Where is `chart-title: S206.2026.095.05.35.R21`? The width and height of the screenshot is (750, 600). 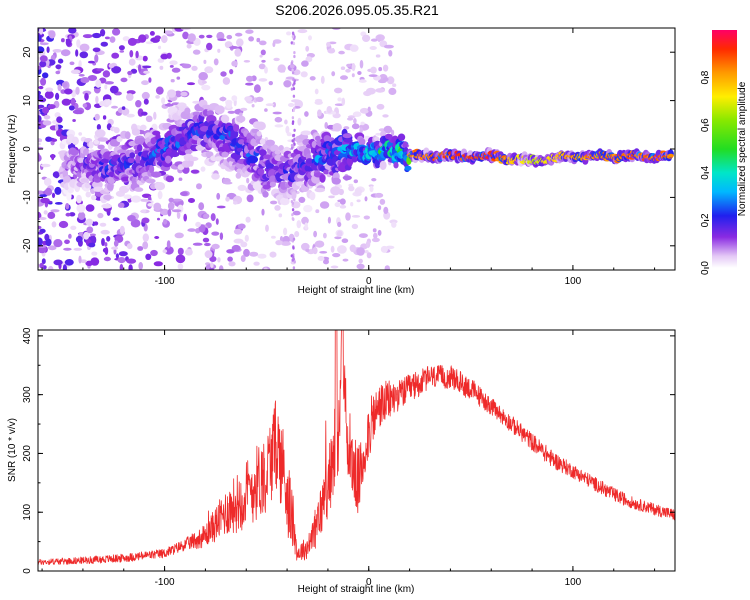
chart-title: S206.2026.095.05.35.R21 is located at coordinates (357, 10).